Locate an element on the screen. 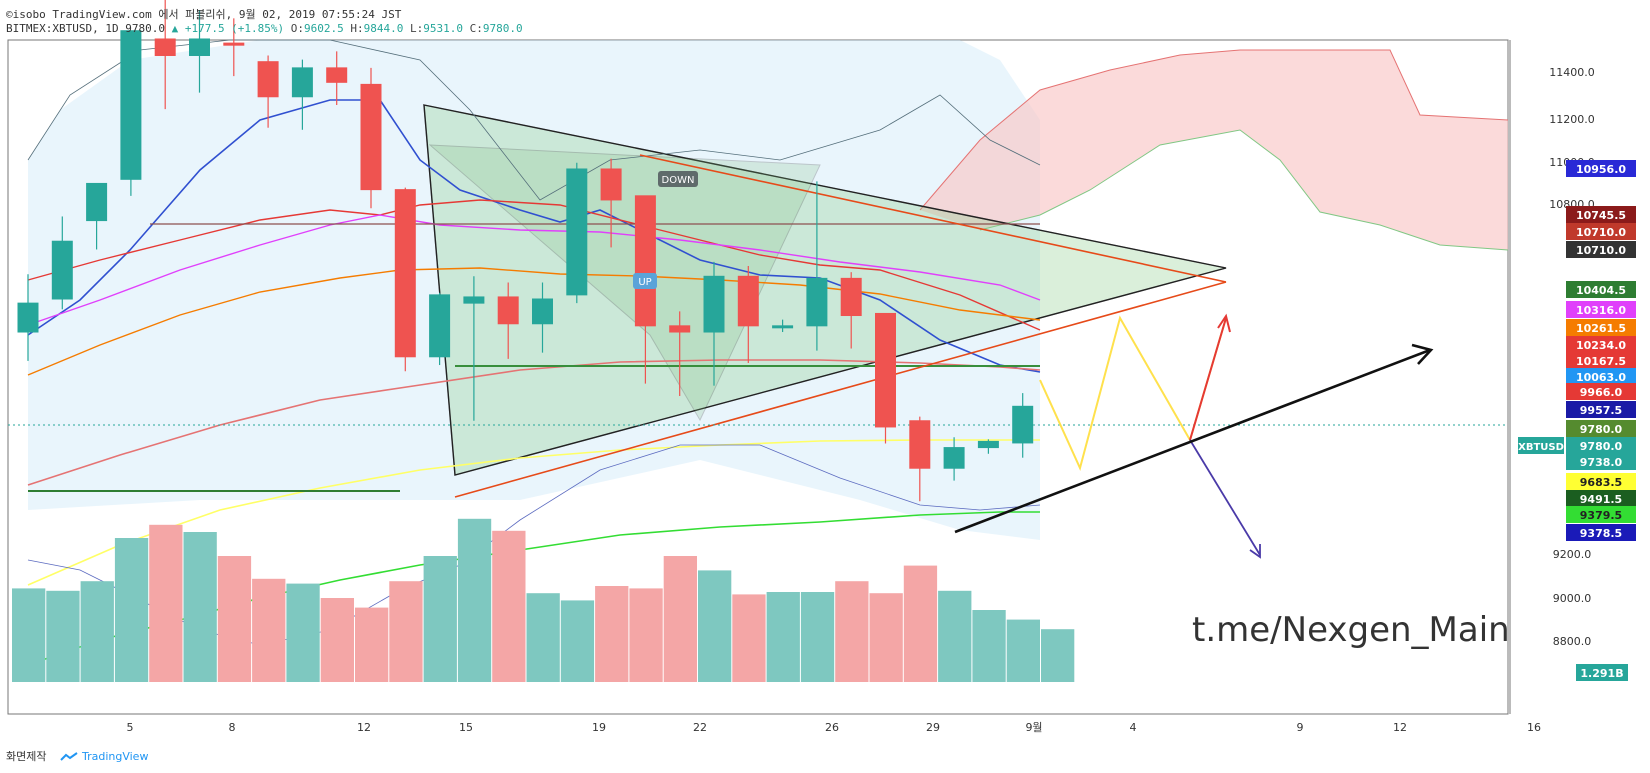 The height and width of the screenshot is (773, 1650). down-marker-label: DOWN is located at coordinates (678, 180).